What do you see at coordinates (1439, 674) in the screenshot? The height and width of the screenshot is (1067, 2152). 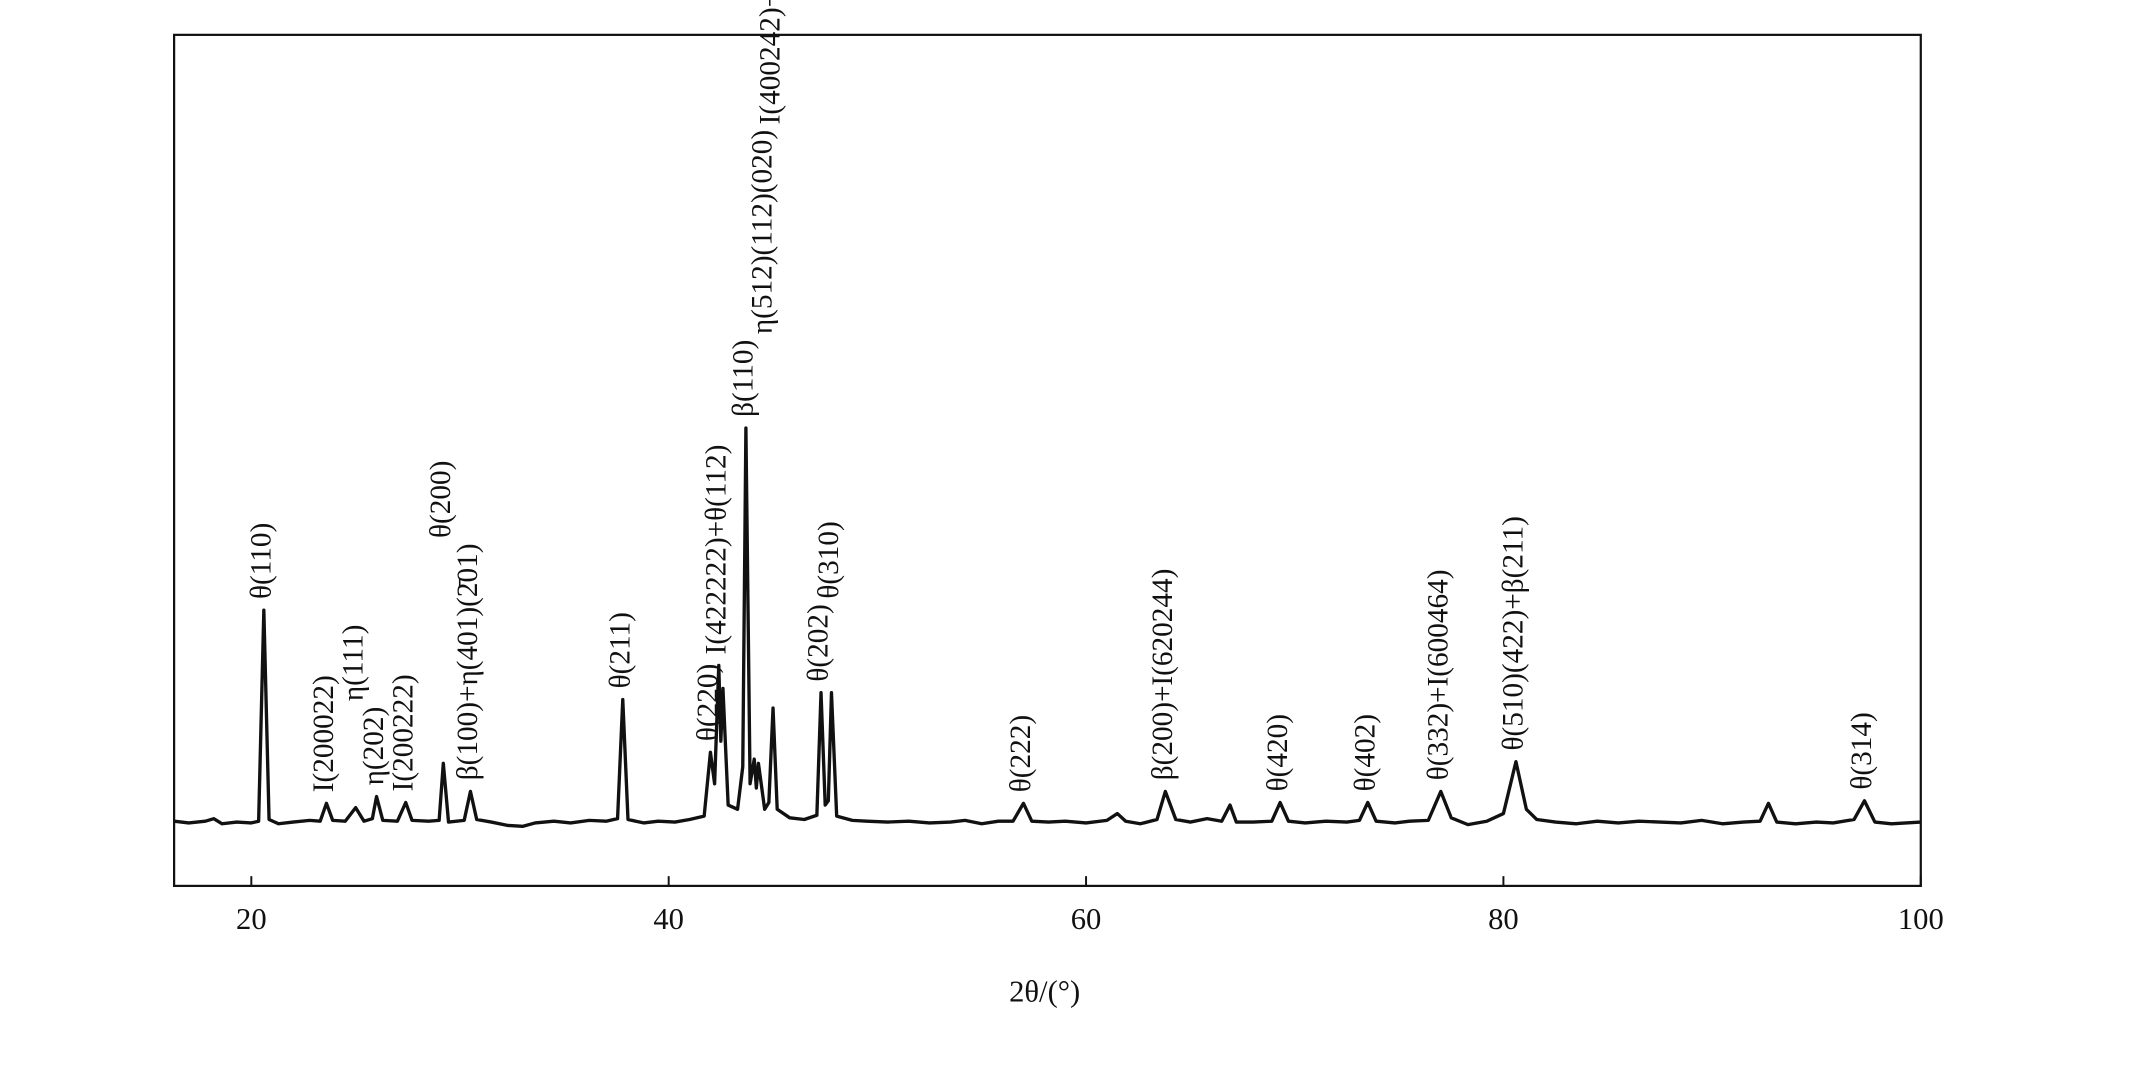 I see `peak-annotation: θ(332)+I(600464)` at bounding box center [1439, 674].